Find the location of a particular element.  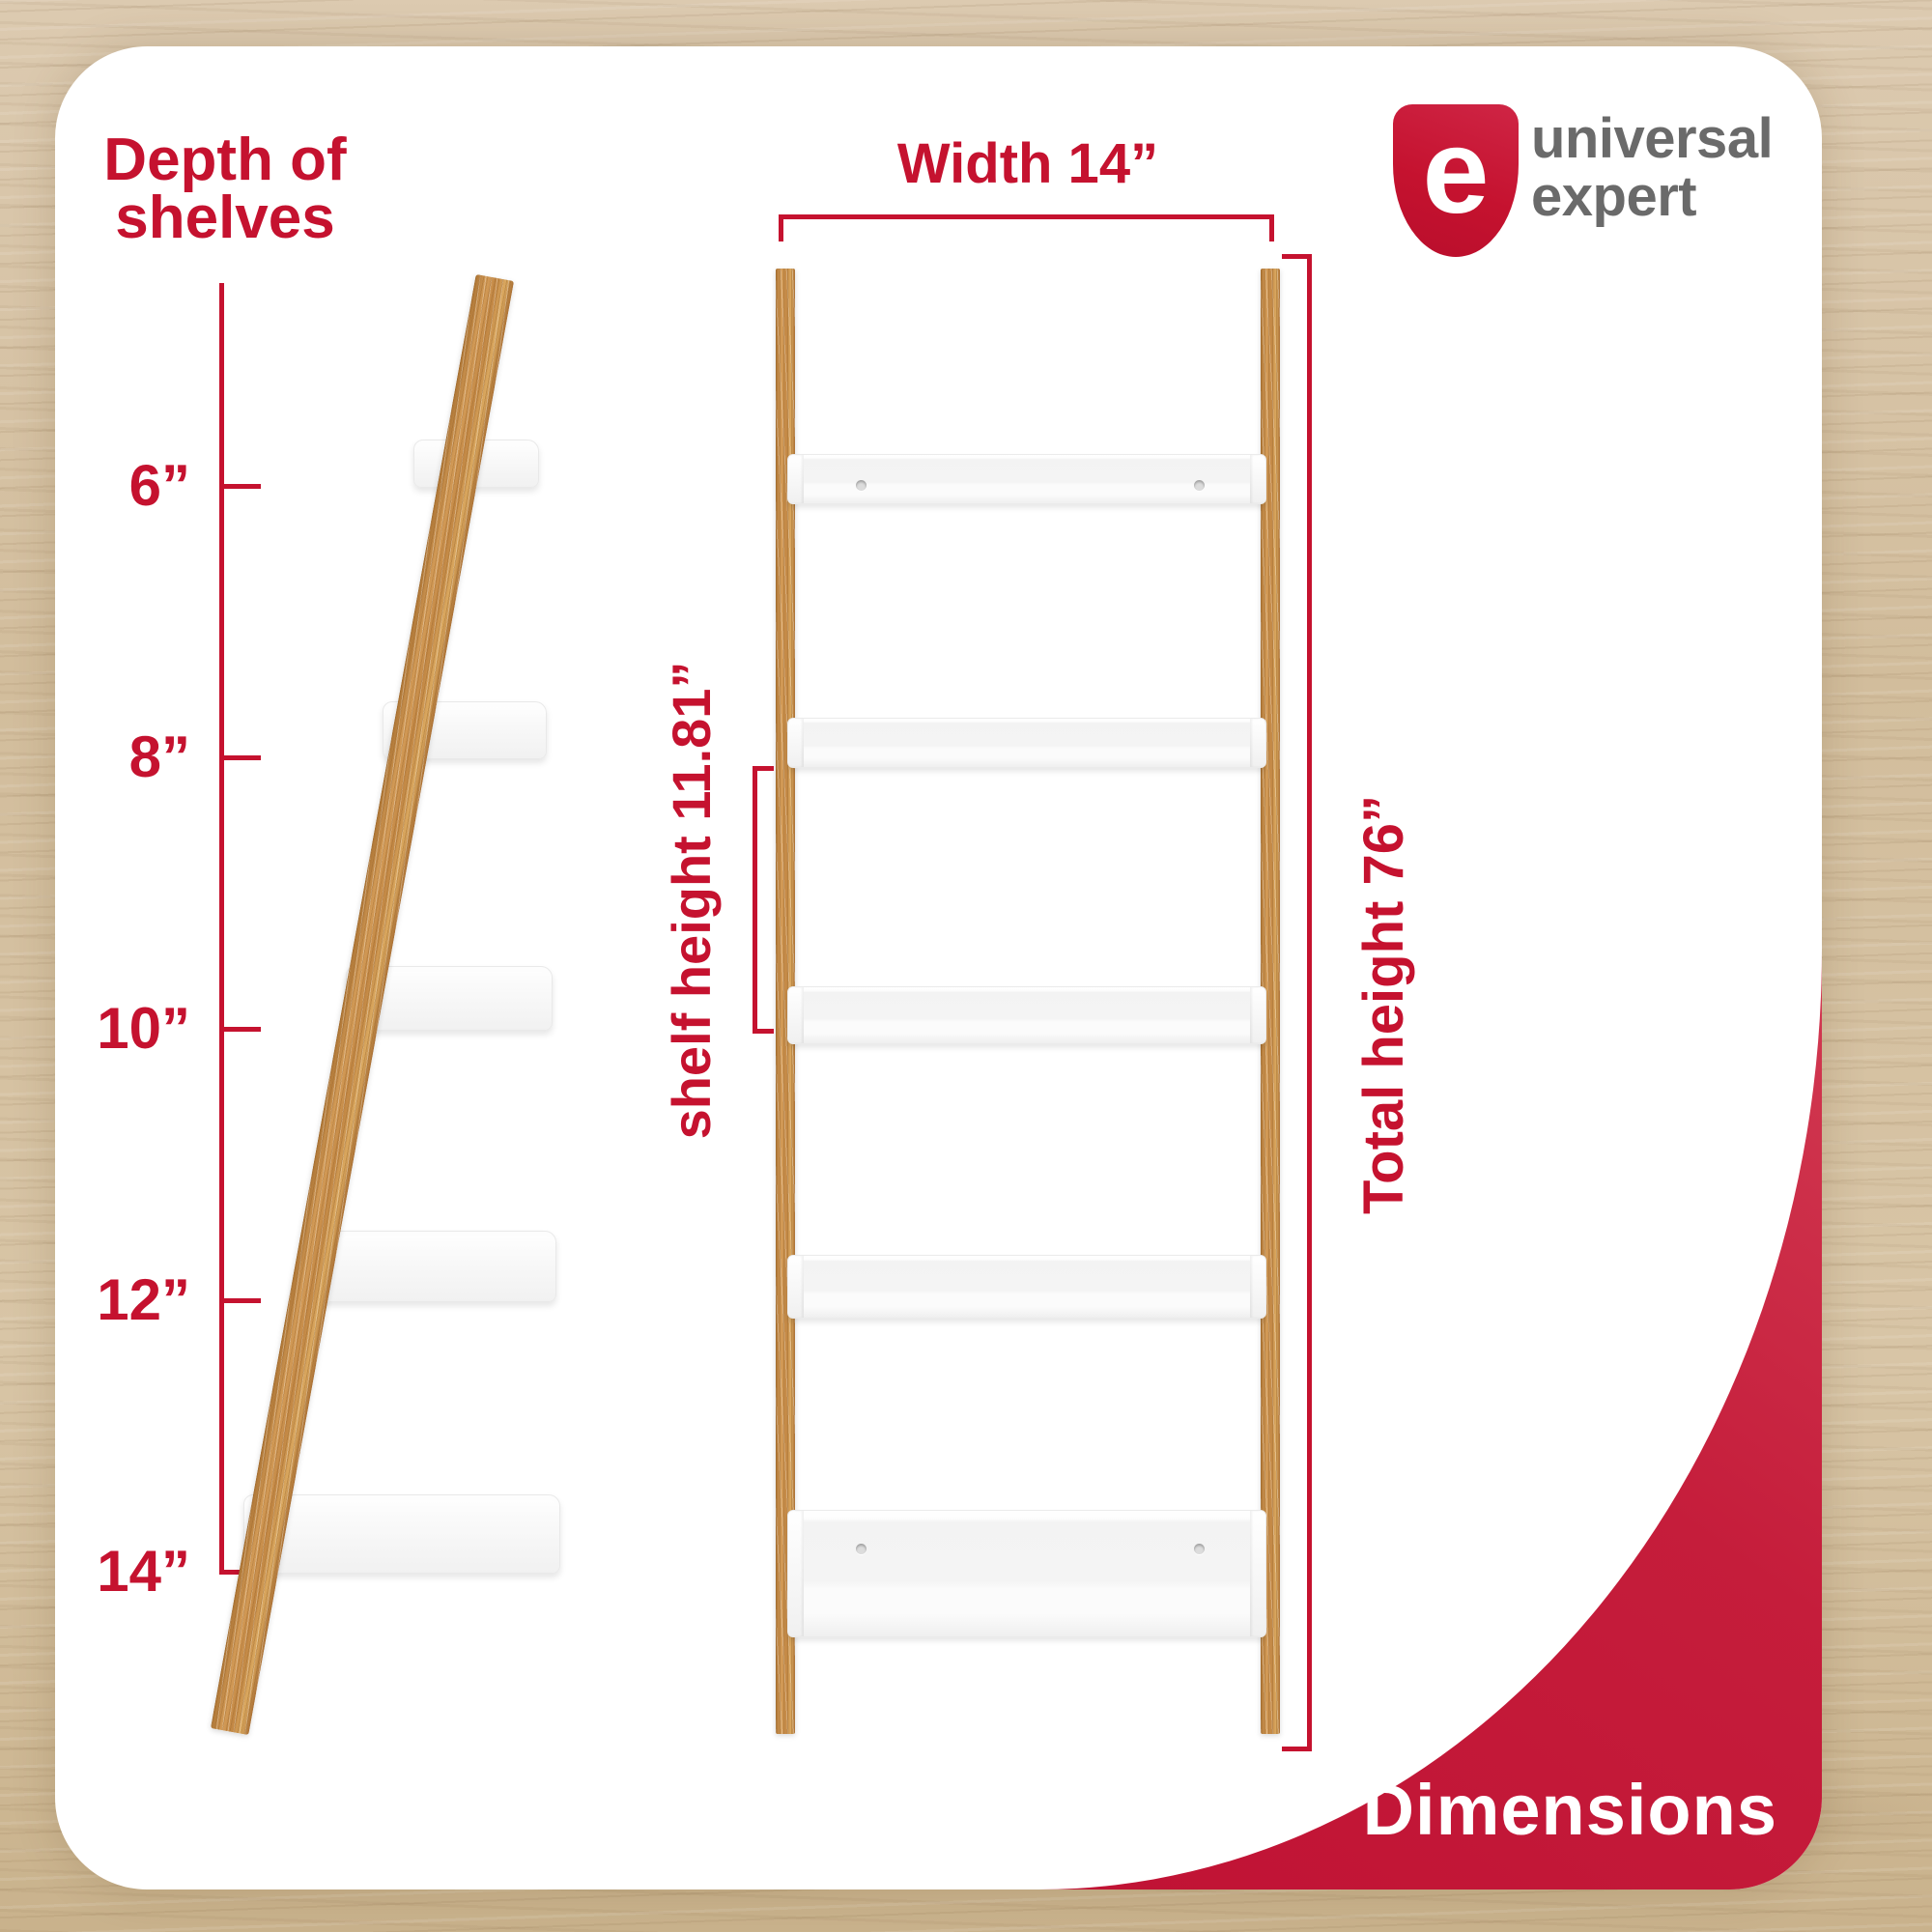

side-shelf-14in is located at coordinates (401, 1534).